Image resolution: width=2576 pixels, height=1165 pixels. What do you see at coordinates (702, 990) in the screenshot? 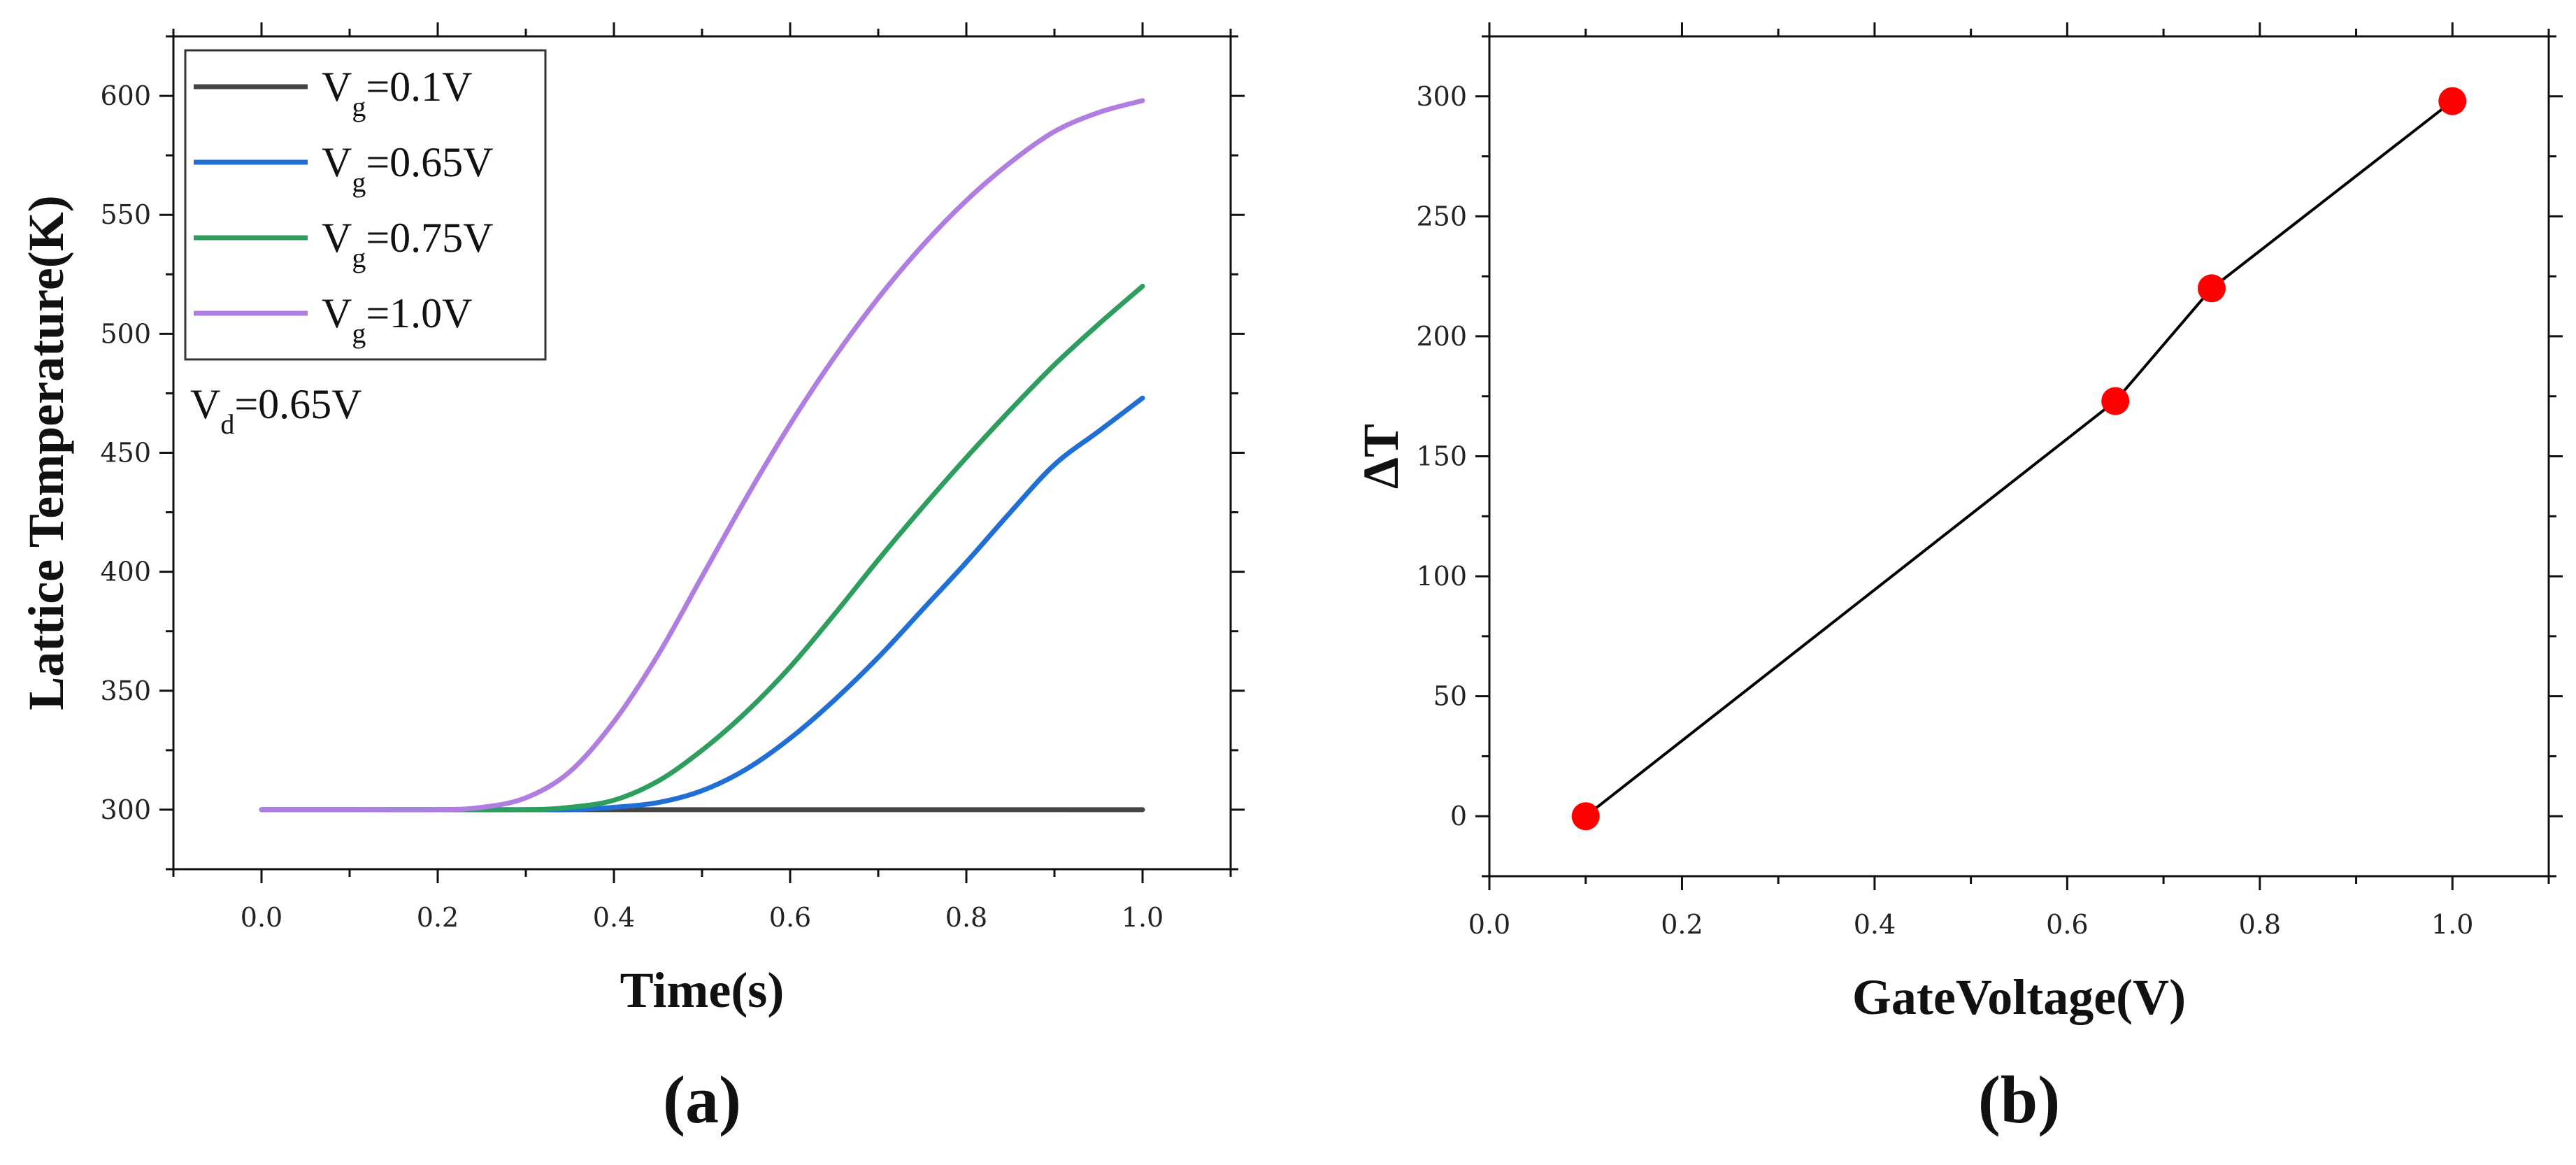
I see `panel-a-x-axis-title: Time(s)` at bounding box center [702, 990].